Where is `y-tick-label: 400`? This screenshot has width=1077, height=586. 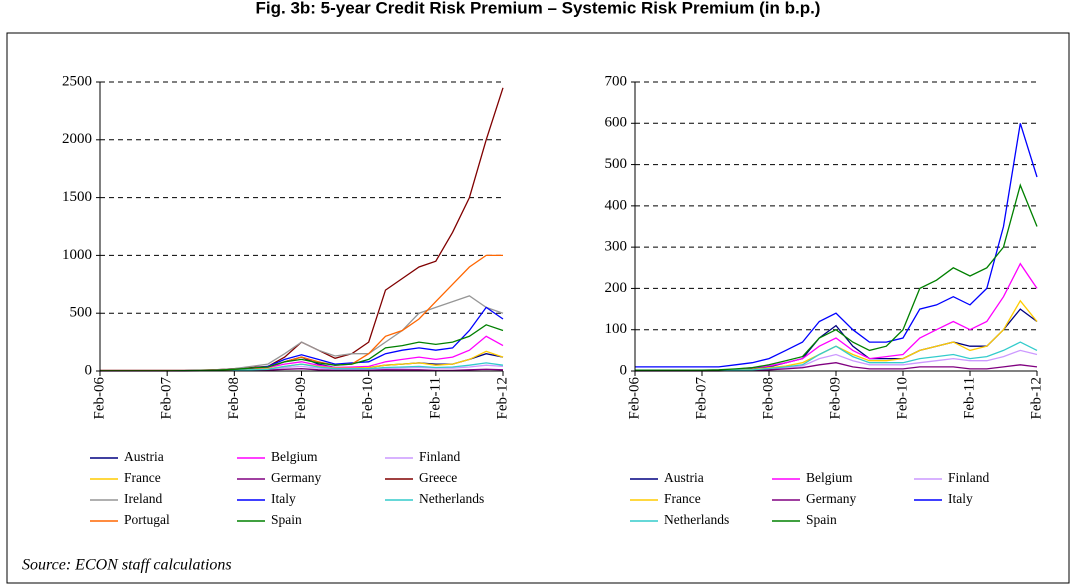
y-tick-label: 400 is located at coordinates (616, 205).